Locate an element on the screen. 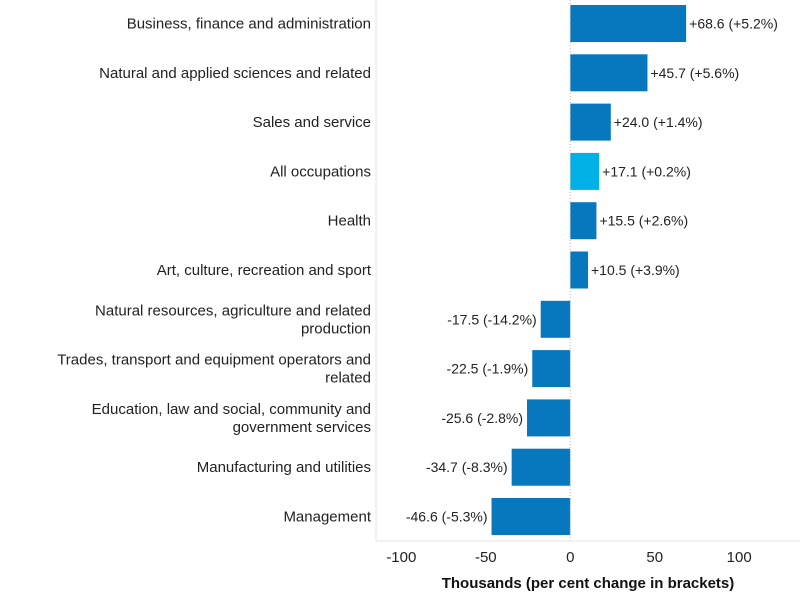  category-label-line: Sales and service is located at coordinates (312, 122).